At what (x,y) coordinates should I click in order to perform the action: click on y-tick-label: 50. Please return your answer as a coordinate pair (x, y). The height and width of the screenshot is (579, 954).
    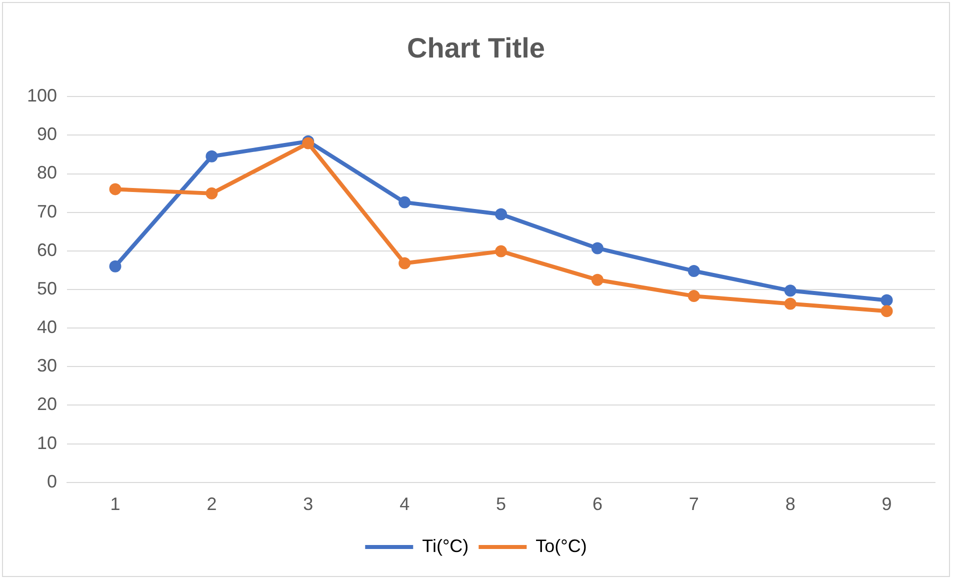
    Looking at the image, I should click on (47, 288).